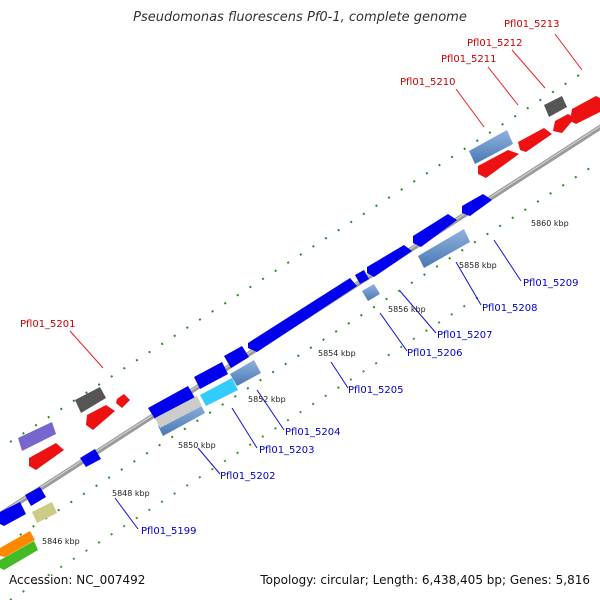 This screenshot has width=600, height=600. I want to click on tick-label: 5850 kbp, so click(197, 445).